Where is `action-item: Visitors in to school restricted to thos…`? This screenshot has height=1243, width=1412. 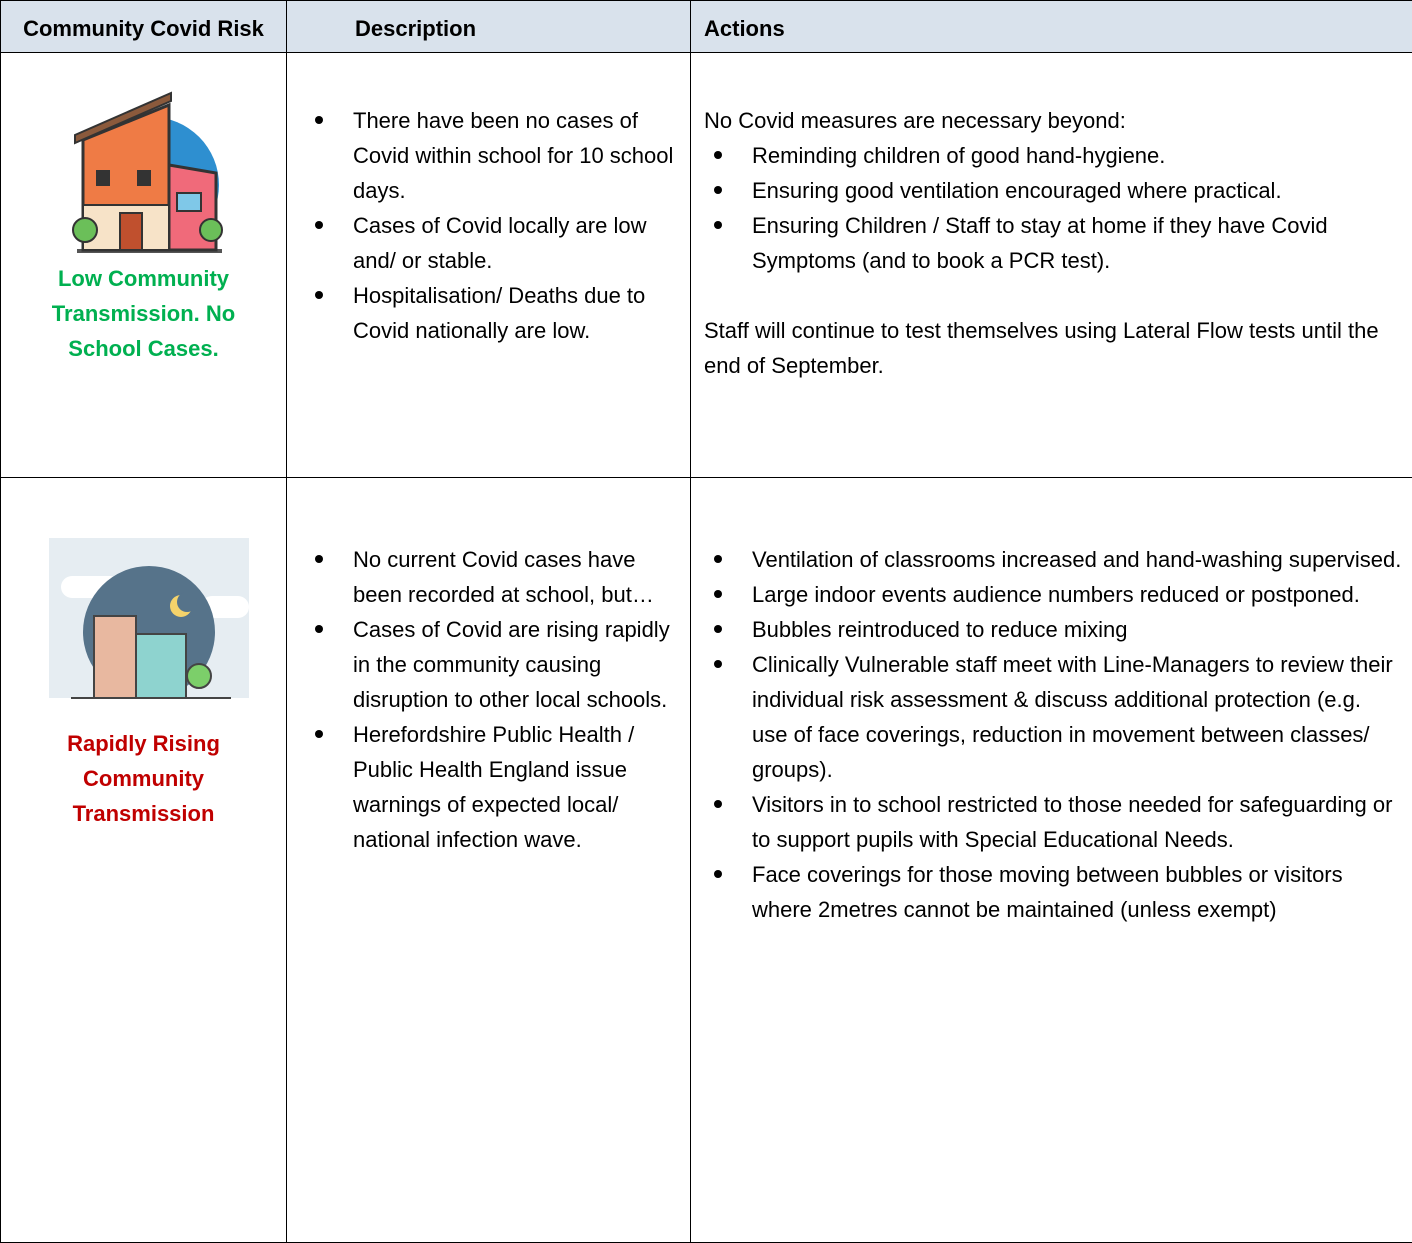 action-item: Visitors in to school restricted to thos… is located at coordinates (1053, 822).